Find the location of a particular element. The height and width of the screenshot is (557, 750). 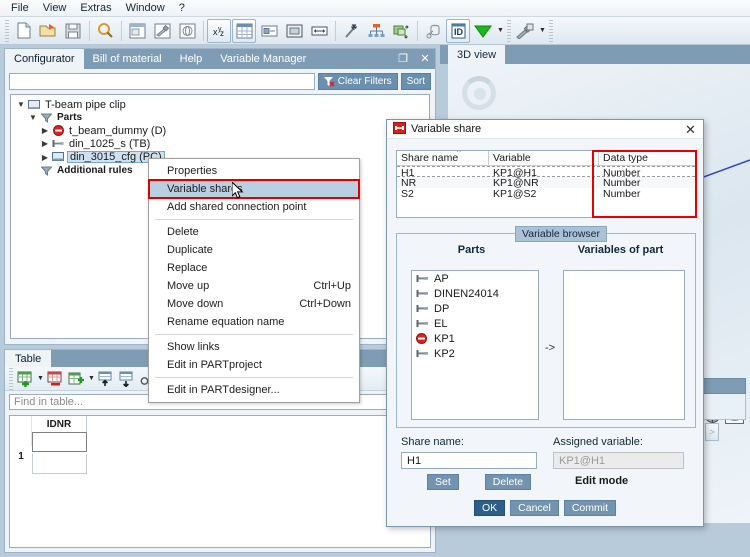

list-item: AP is located at coordinates (475, 278).